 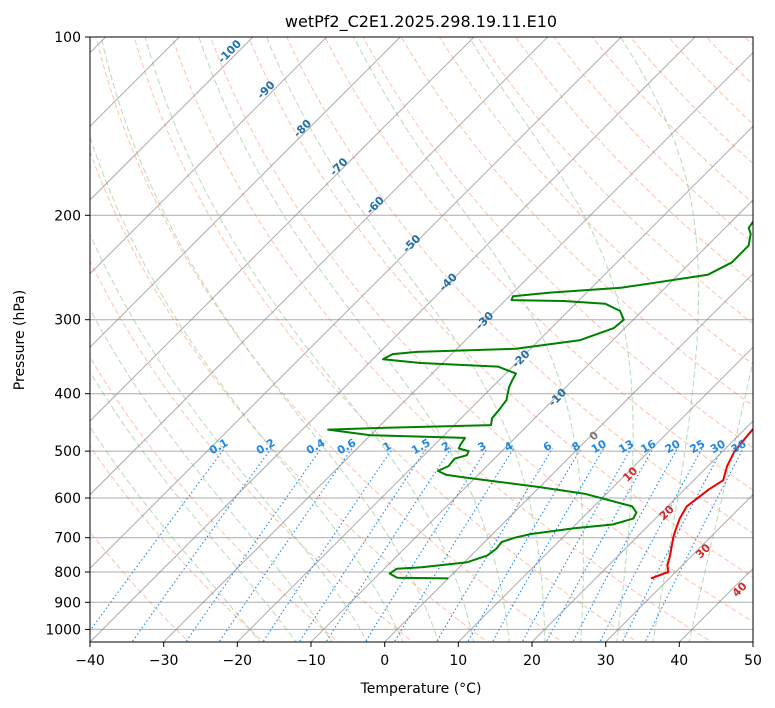 What do you see at coordinates (418, 655) in the screenshot?
I see `x-axis: −40 −30 −20 −10 0 10 20 30 40 50` at bounding box center [418, 655].